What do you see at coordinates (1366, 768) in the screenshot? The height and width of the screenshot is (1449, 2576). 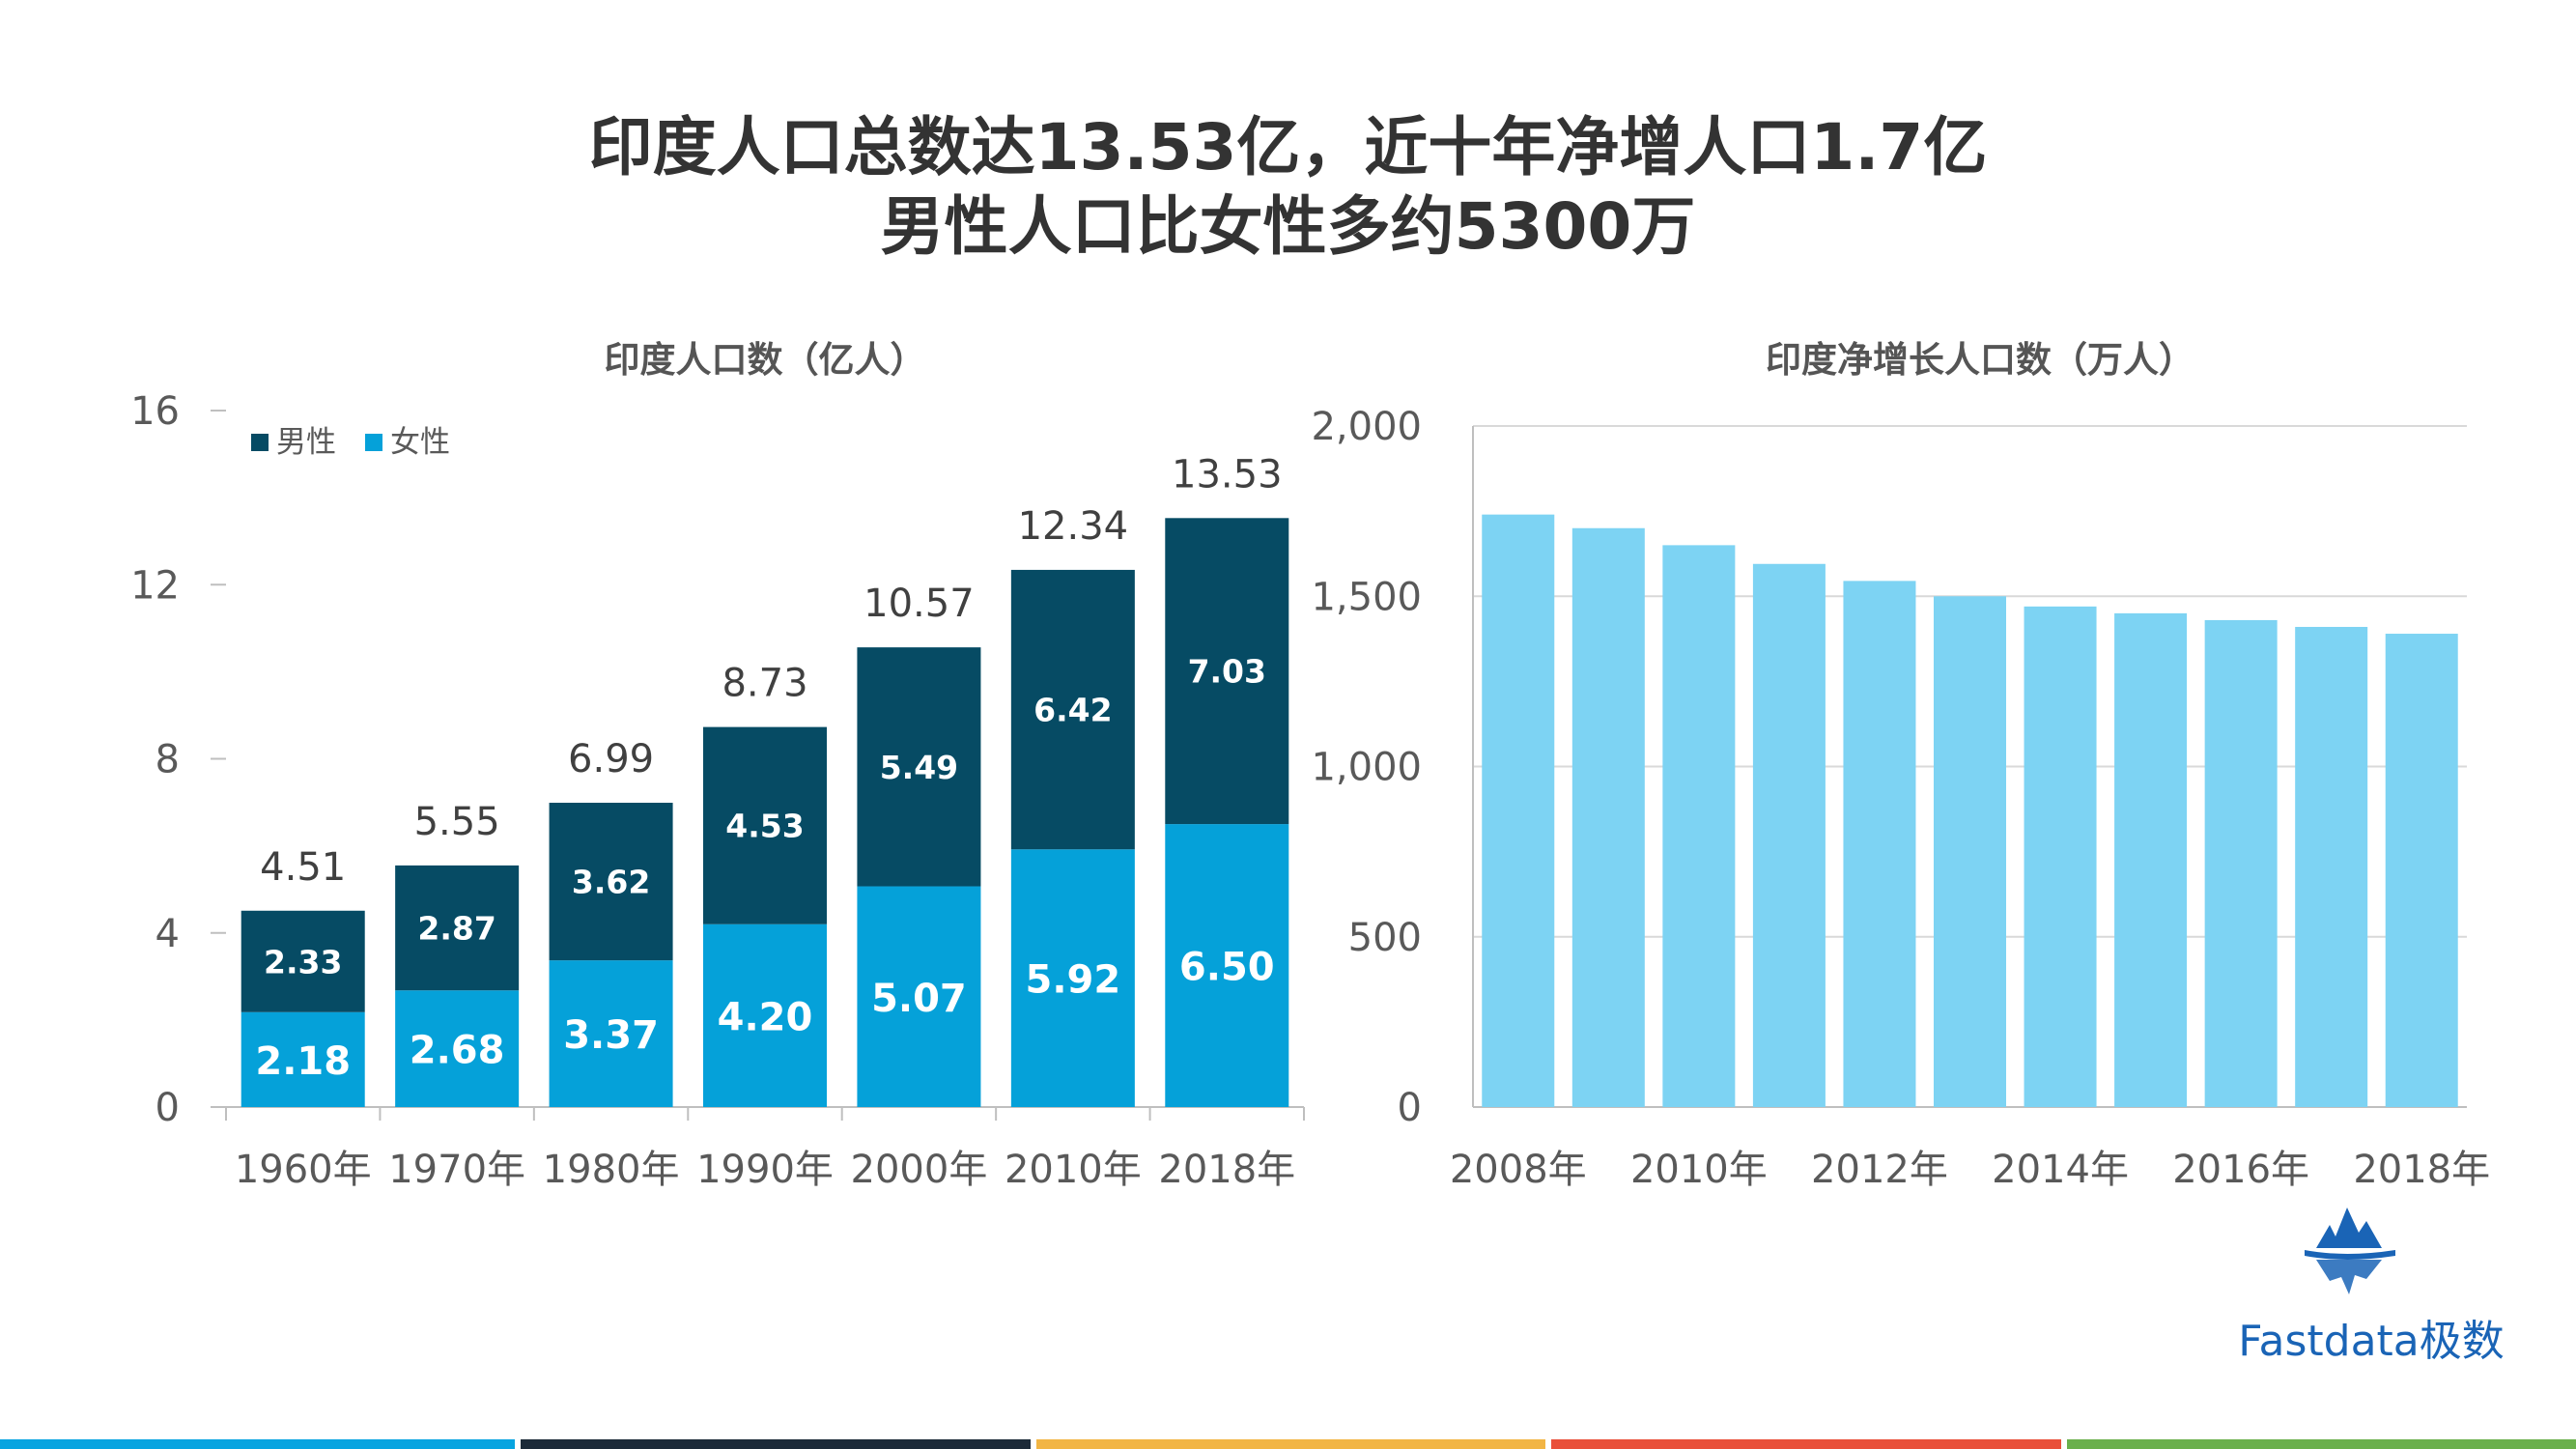 I see `chart2-y-tick-label: 1,000` at bounding box center [1366, 768].